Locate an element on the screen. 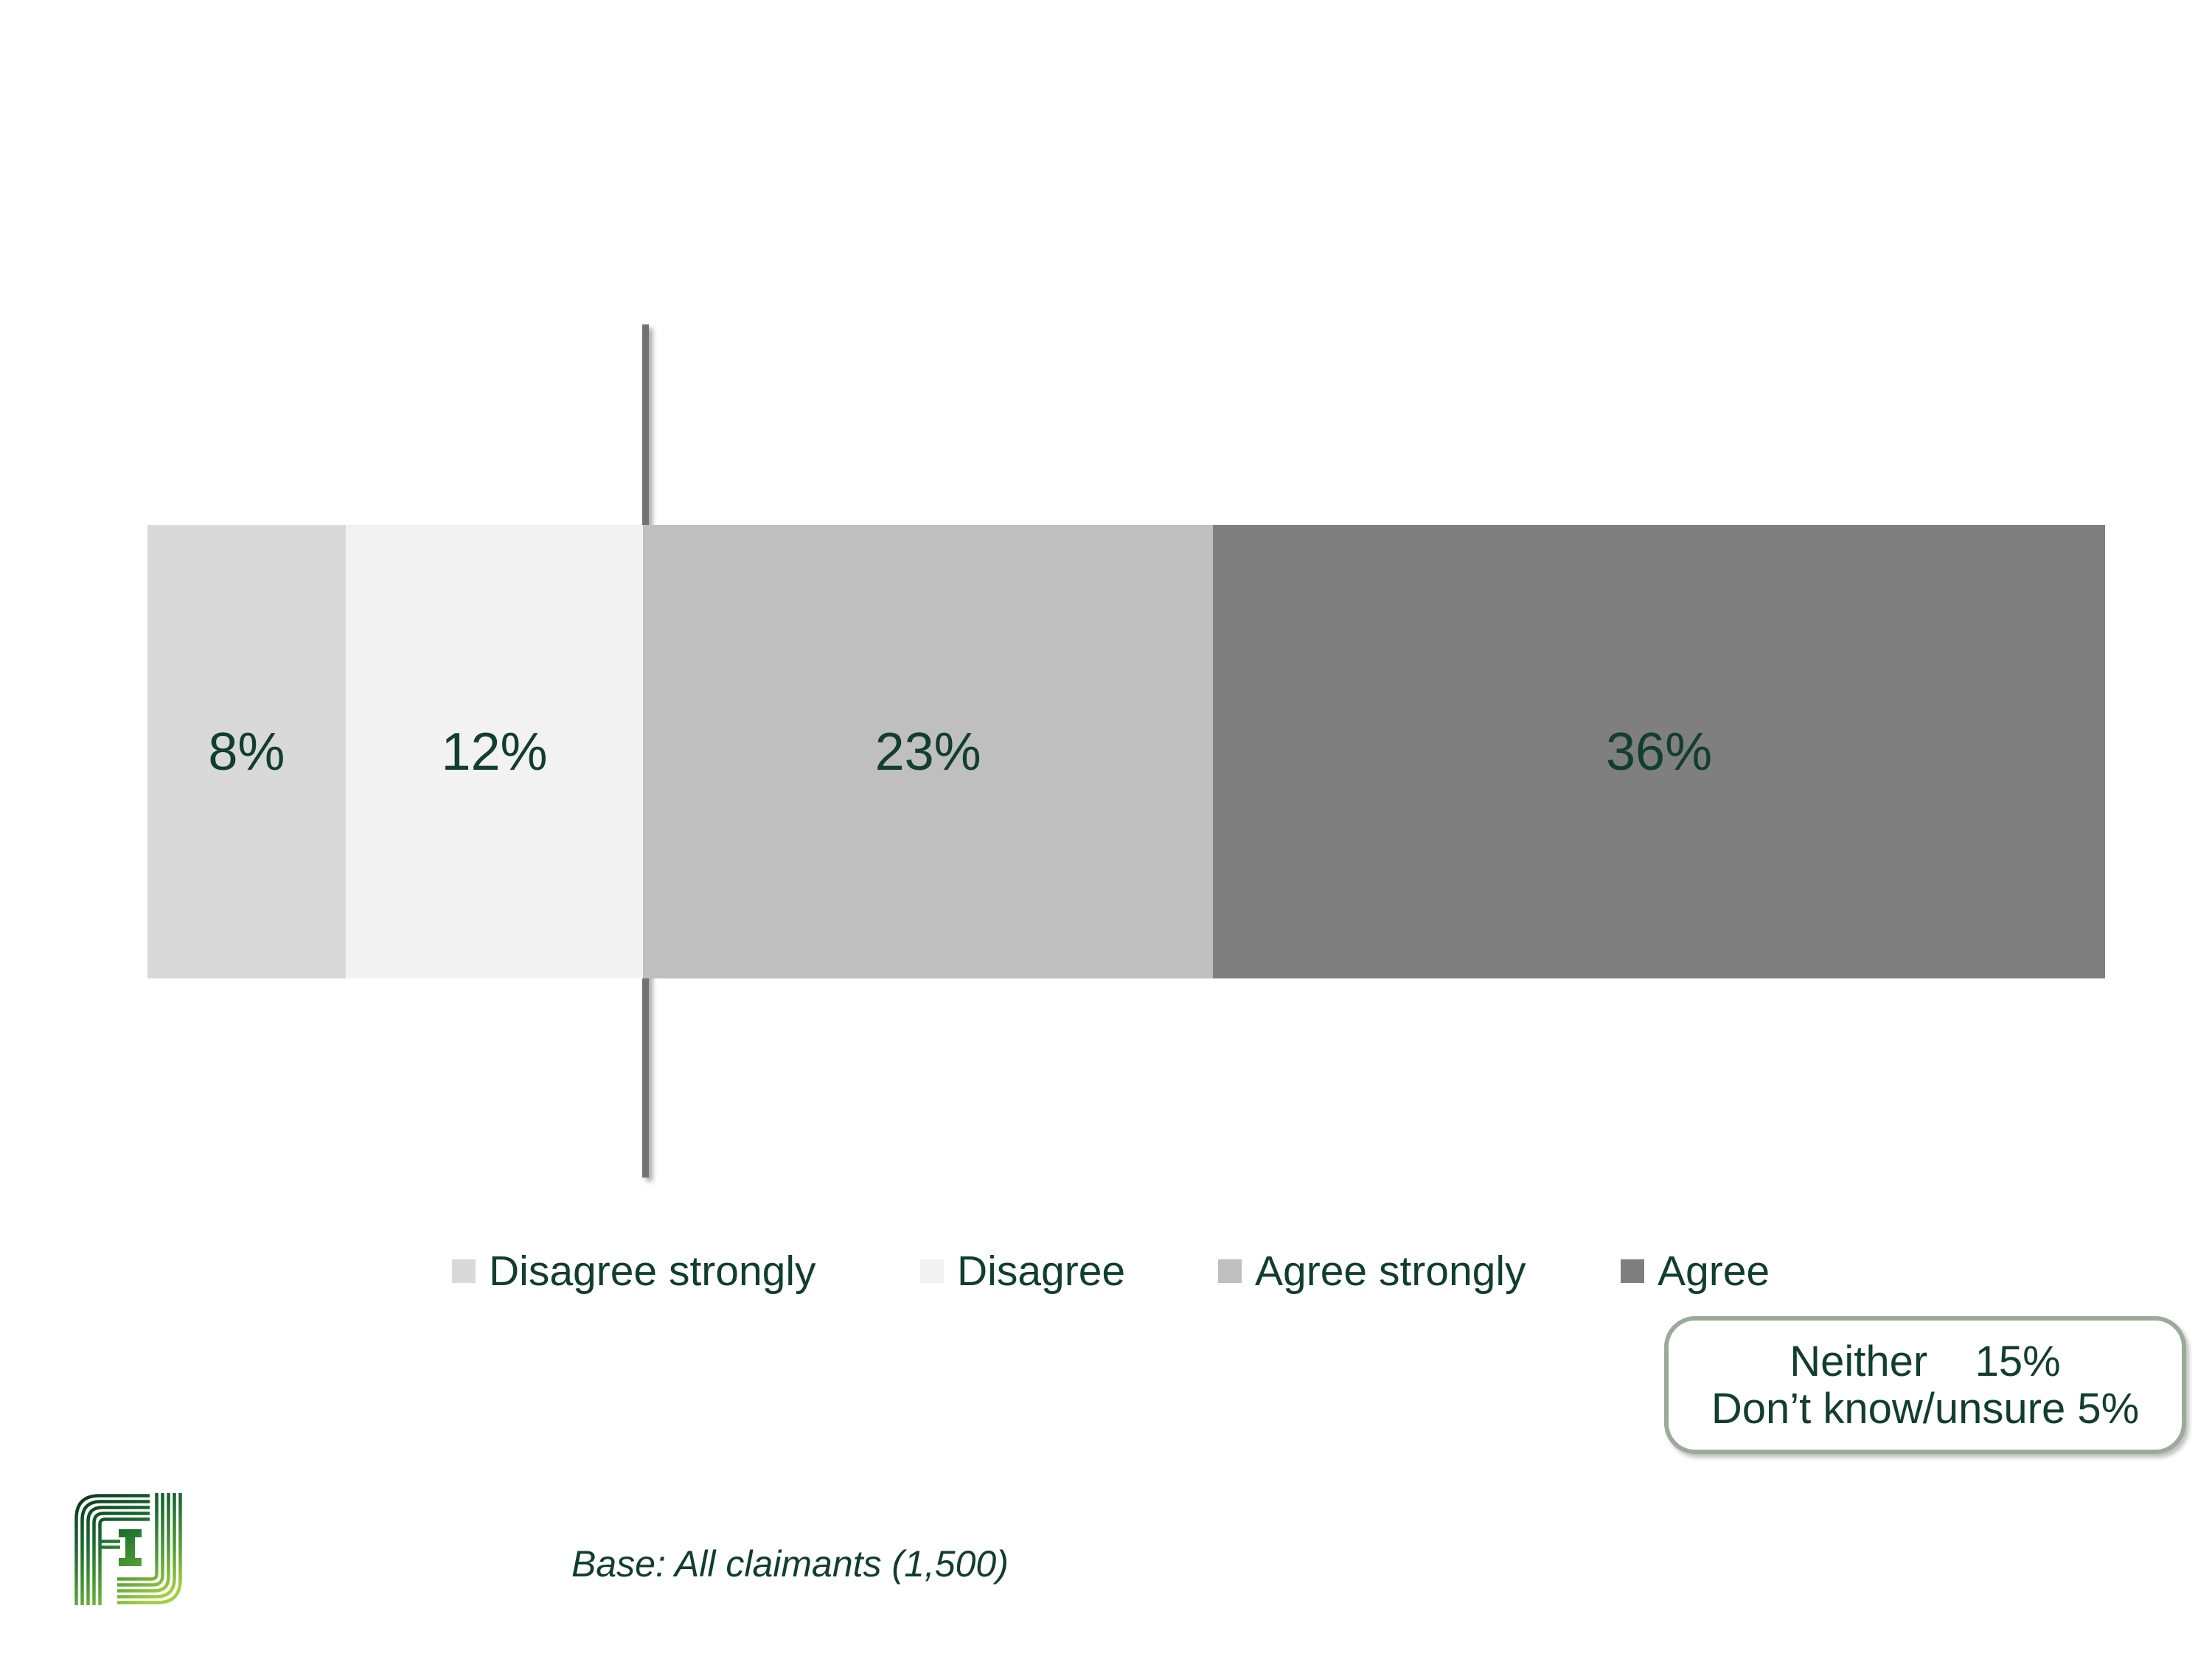 Image resolution: width=2212 pixels, height=1659 pixels. callout-line-dont-know: Don’t know/unsure 5% is located at coordinates (1925, 1408).